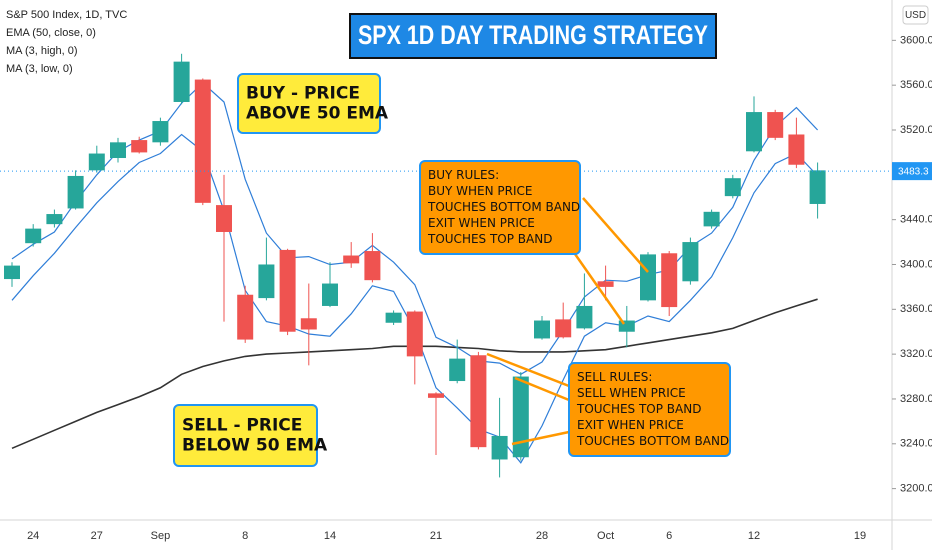 The height and width of the screenshot is (550, 932). What do you see at coordinates (669, 536) in the screenshot?
I see `x-tick-label: 6` at bounding box center [669, 536].